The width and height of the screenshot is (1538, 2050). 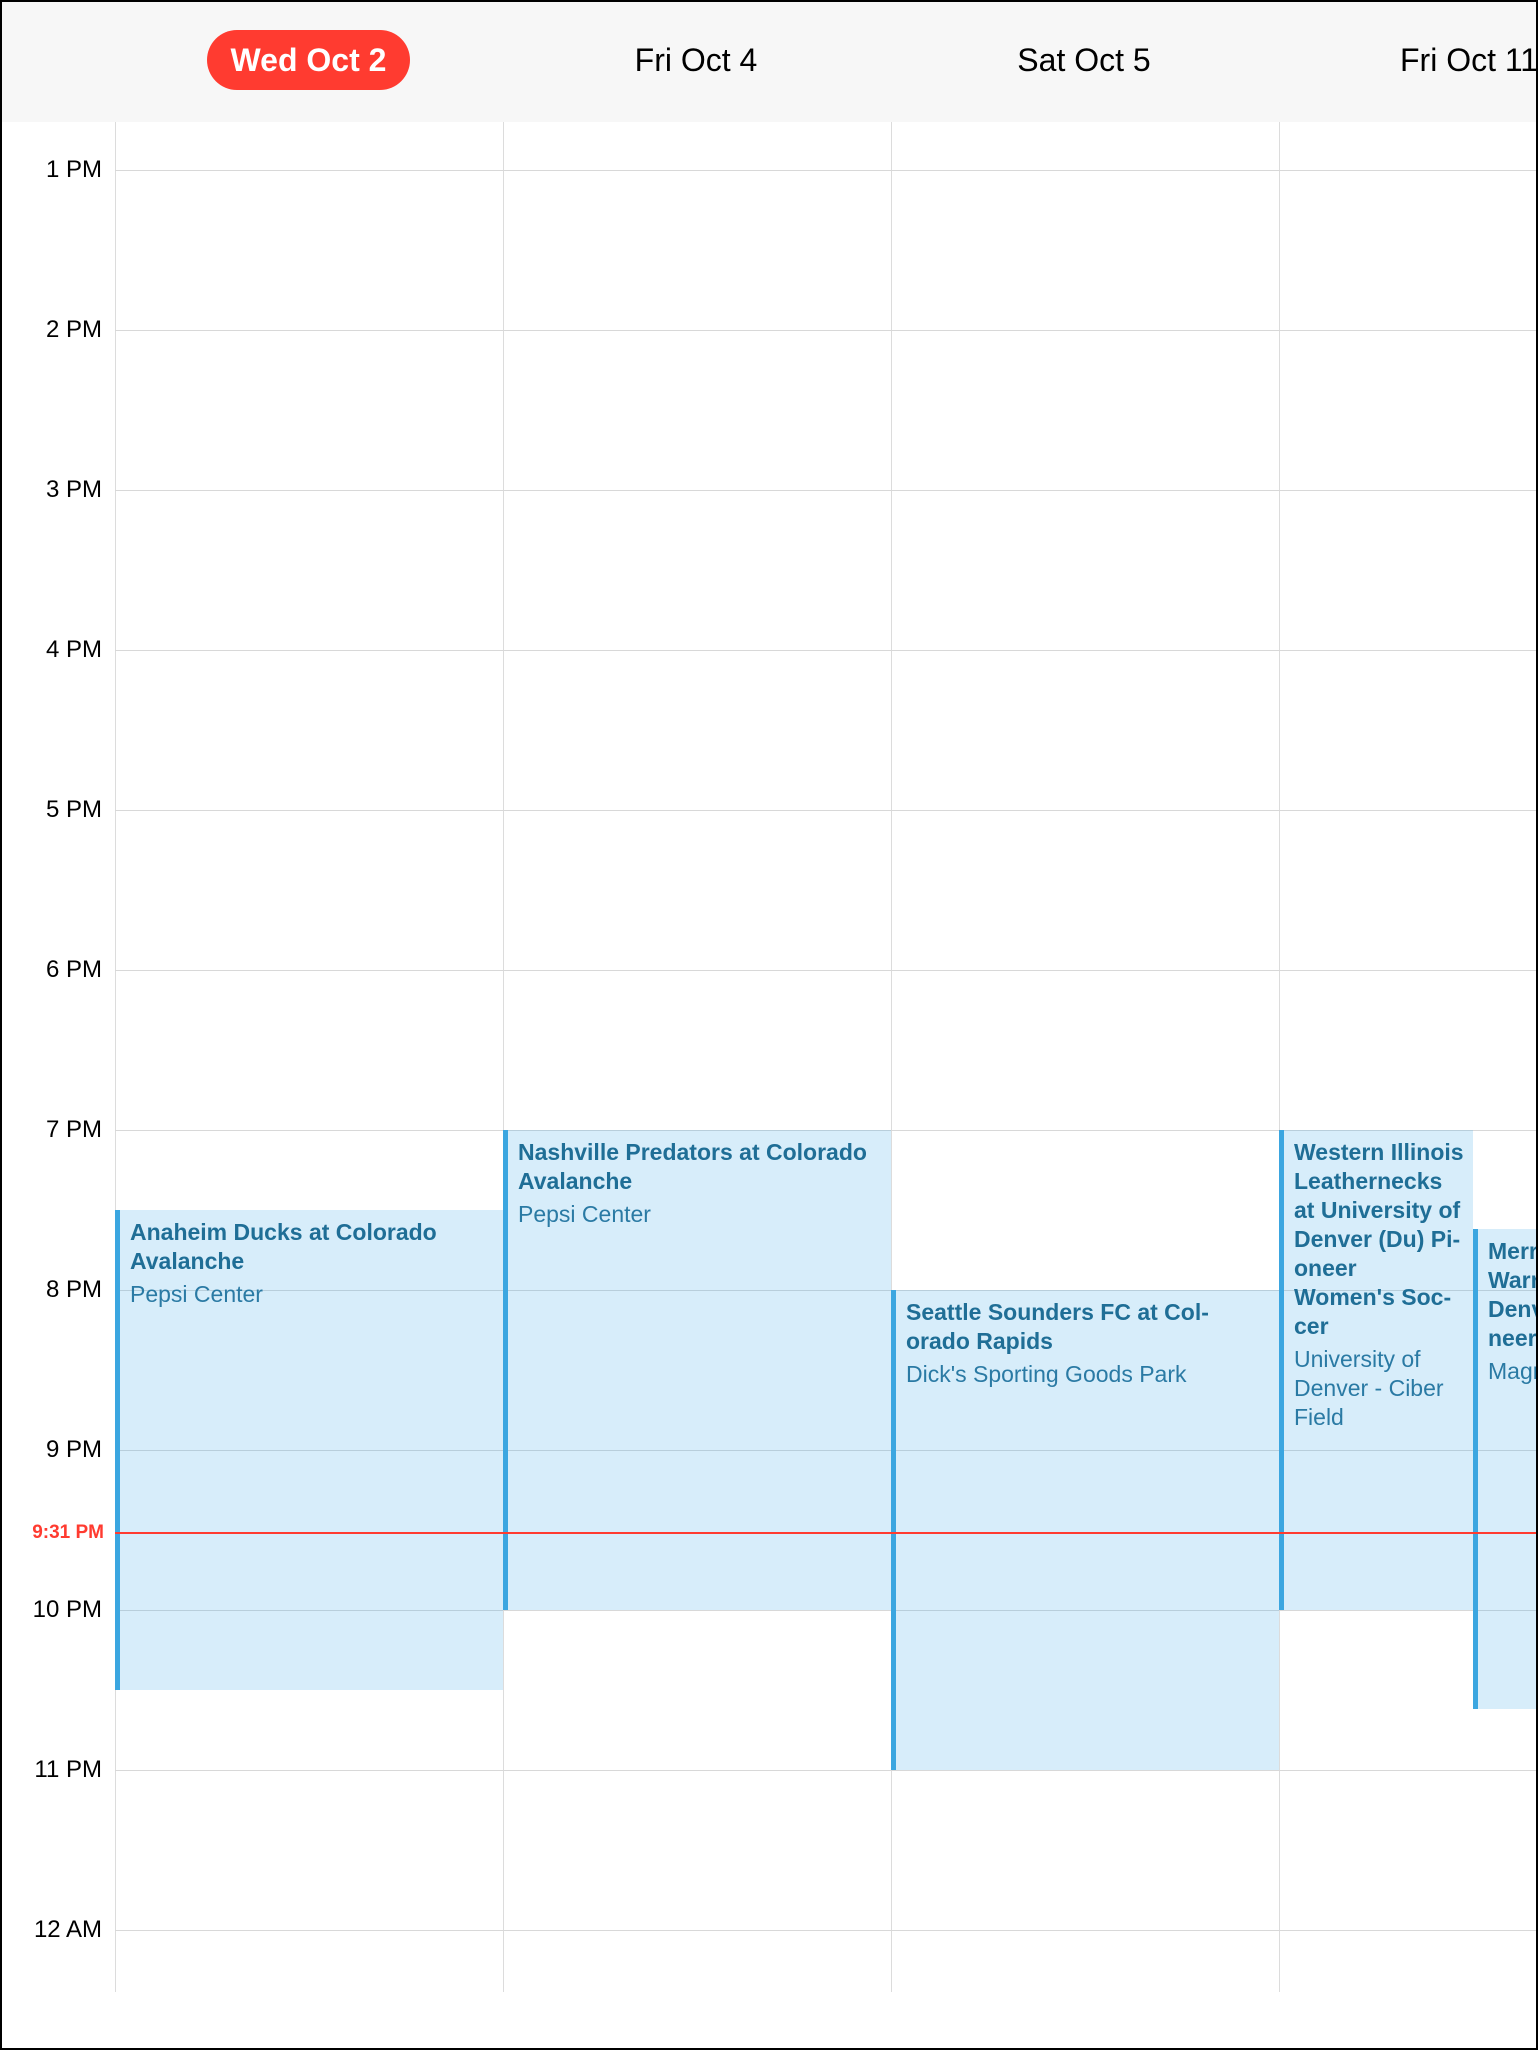 I want to click on event-title: Anaheim Ducks at Colorado Avalanche, so click(x=283, y=1246).